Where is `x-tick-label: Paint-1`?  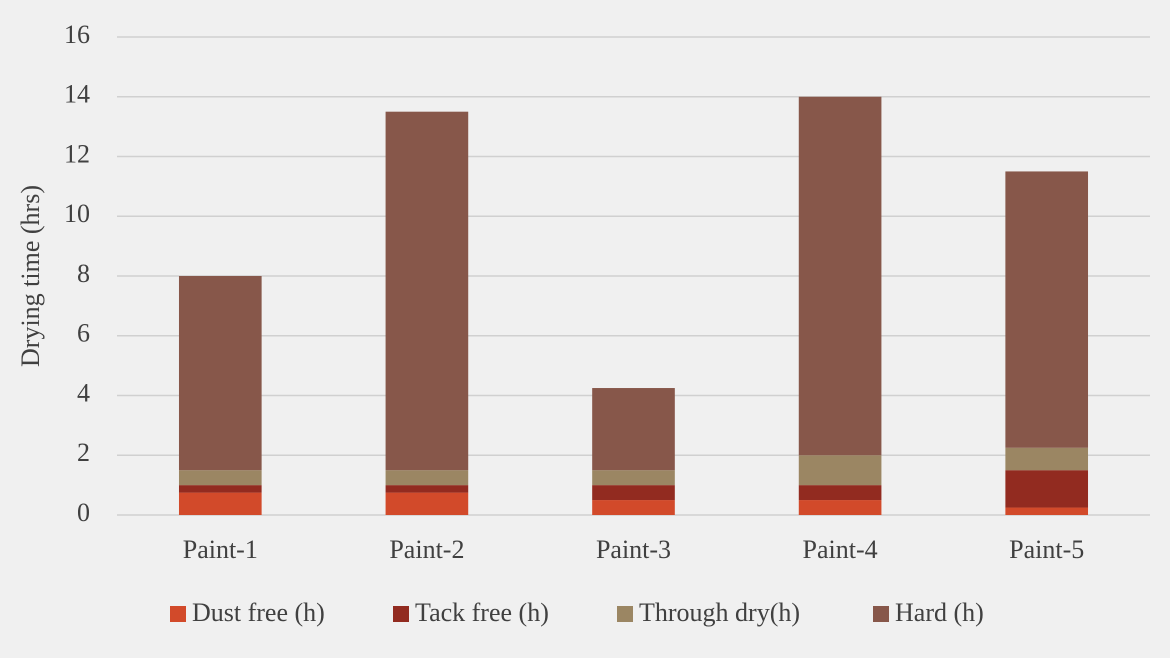
x-tick-label: Paint-1 is located at coordinates (220, 549).